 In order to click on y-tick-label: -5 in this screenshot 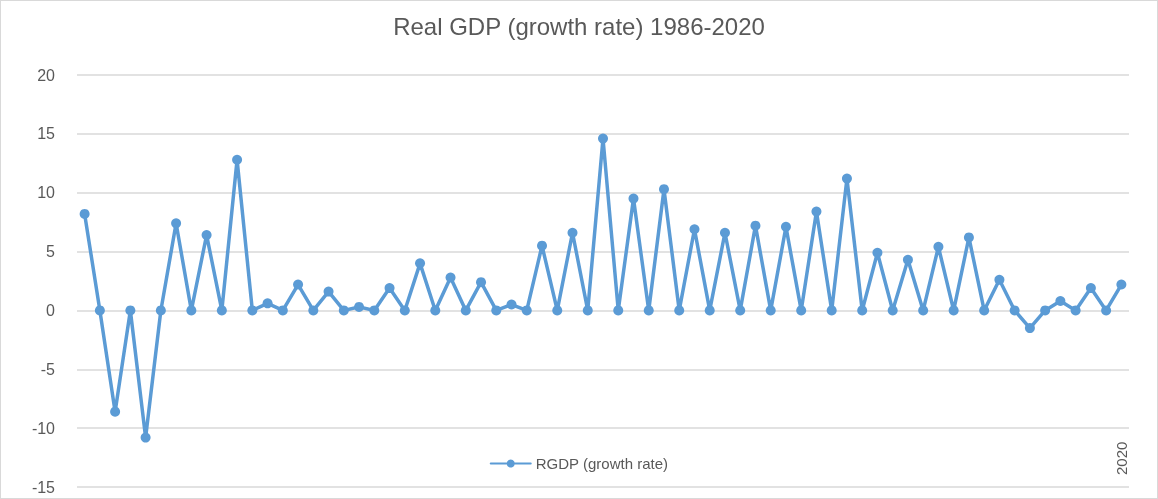, I will do `click(48, 369)`.